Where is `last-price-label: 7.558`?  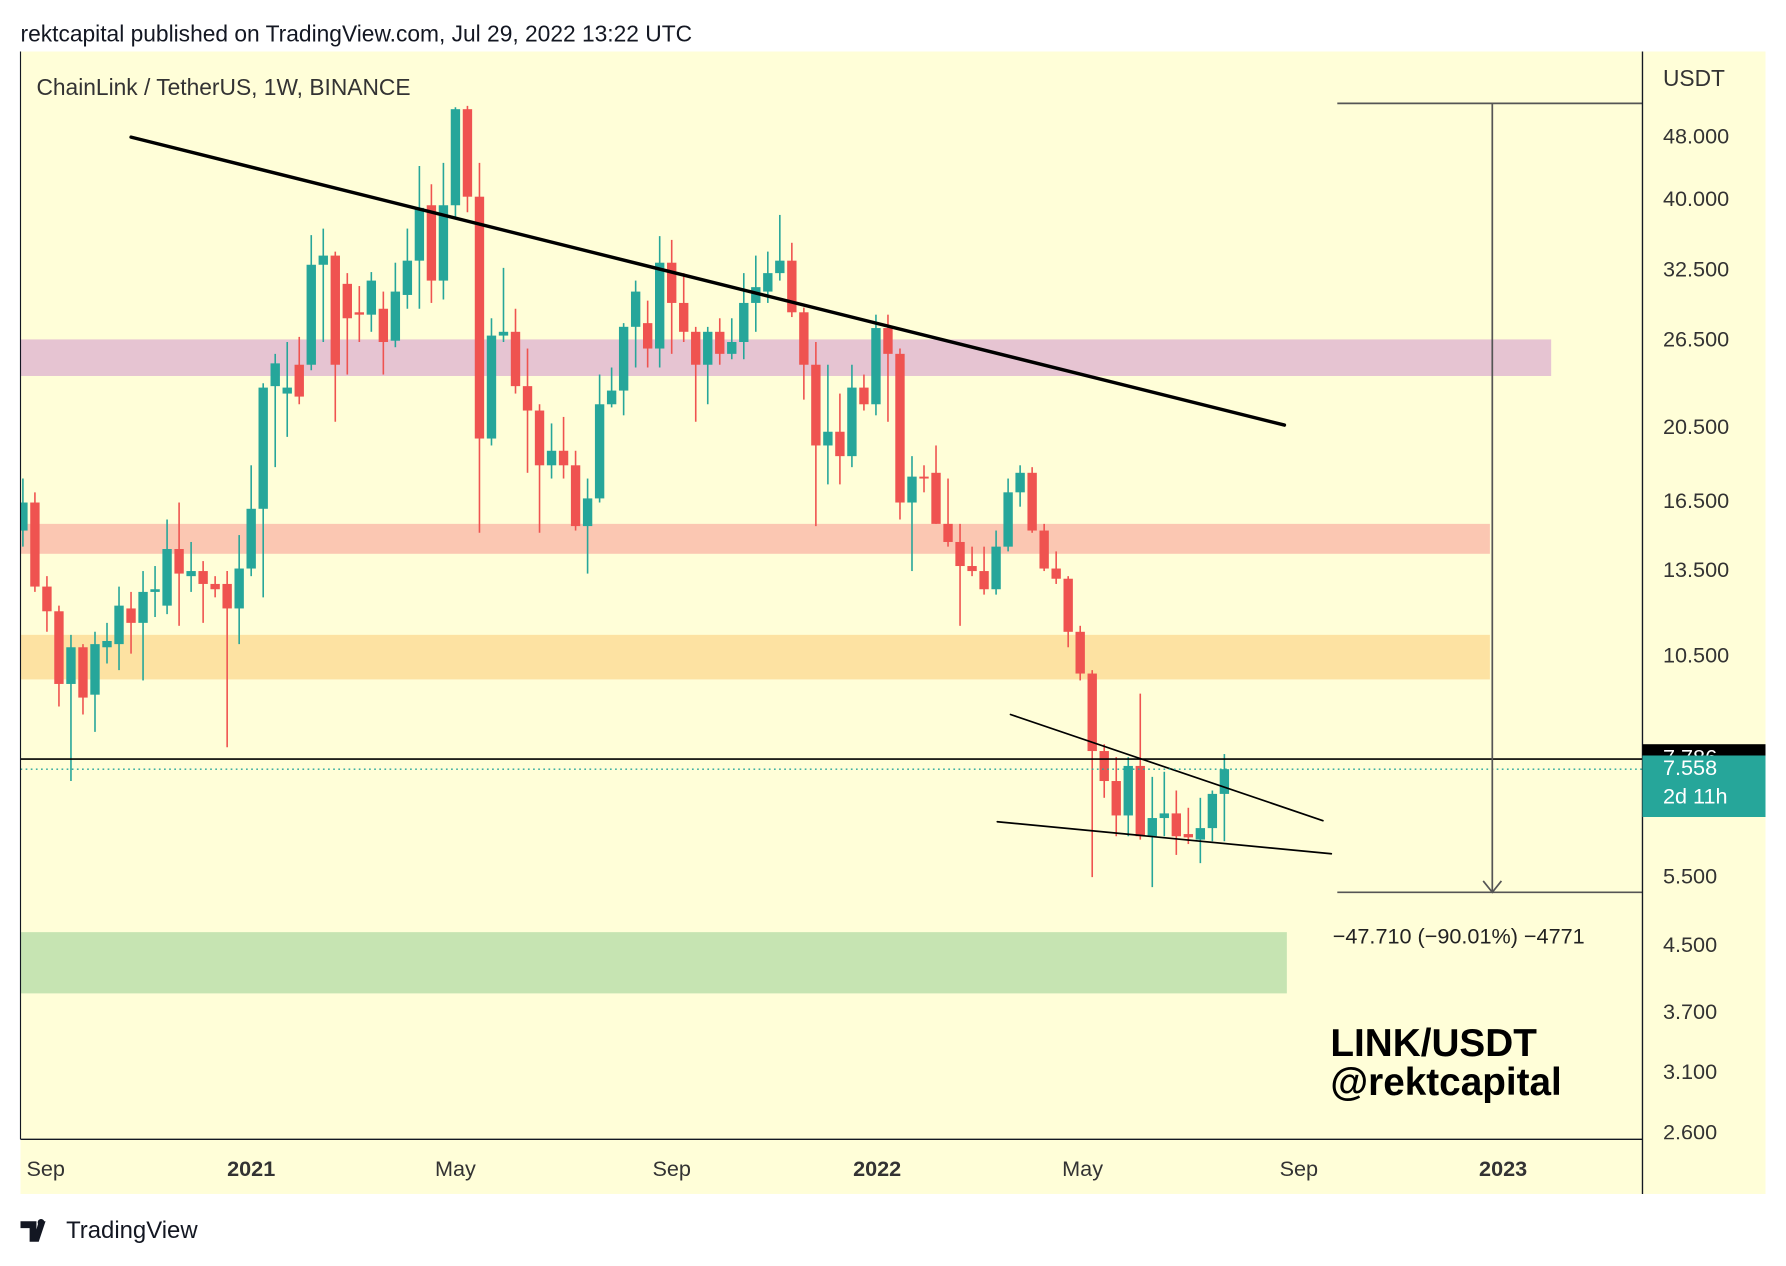
last-price-label: 7.558 is located at coordinates (1690, 767).